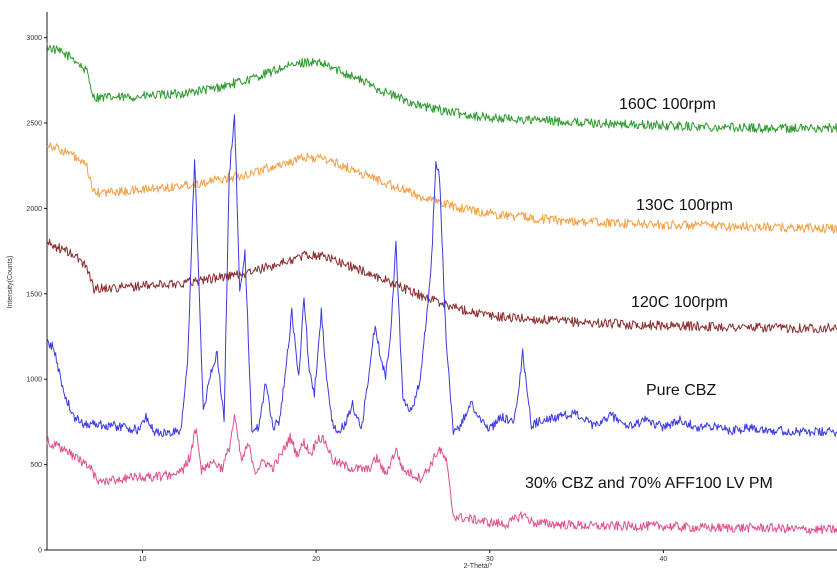 This screenshot has height=571, width=837. I want to click on label-160c-100rpm: 160C 100rpm, so click(667, 104).